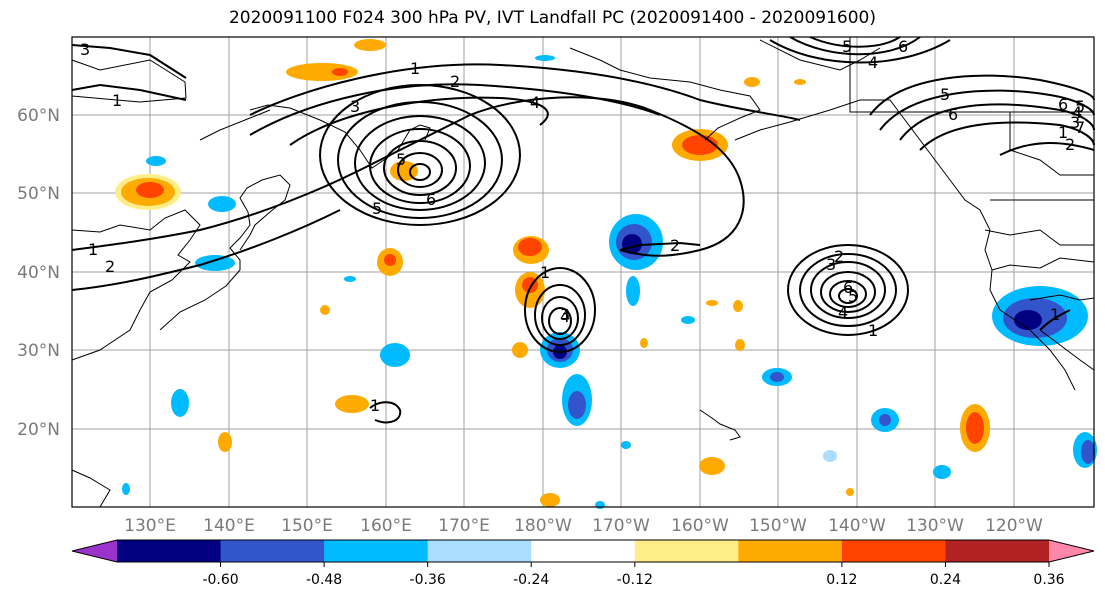 The image size is (1105, 601). I want to click on colorbar-extend-high, so click(1071, 551).